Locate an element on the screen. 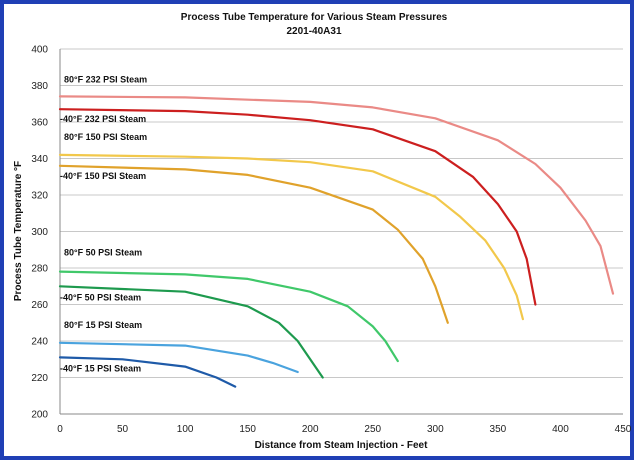 This screenshot has height=460, width=634. x-tick-label: 350 is located at coordinates (498, 429).